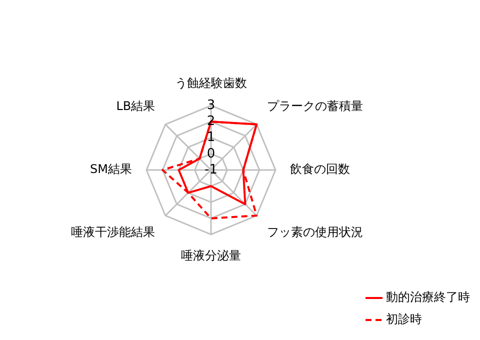  I want to click on spoke-label: SM結果, so click(111, 169).